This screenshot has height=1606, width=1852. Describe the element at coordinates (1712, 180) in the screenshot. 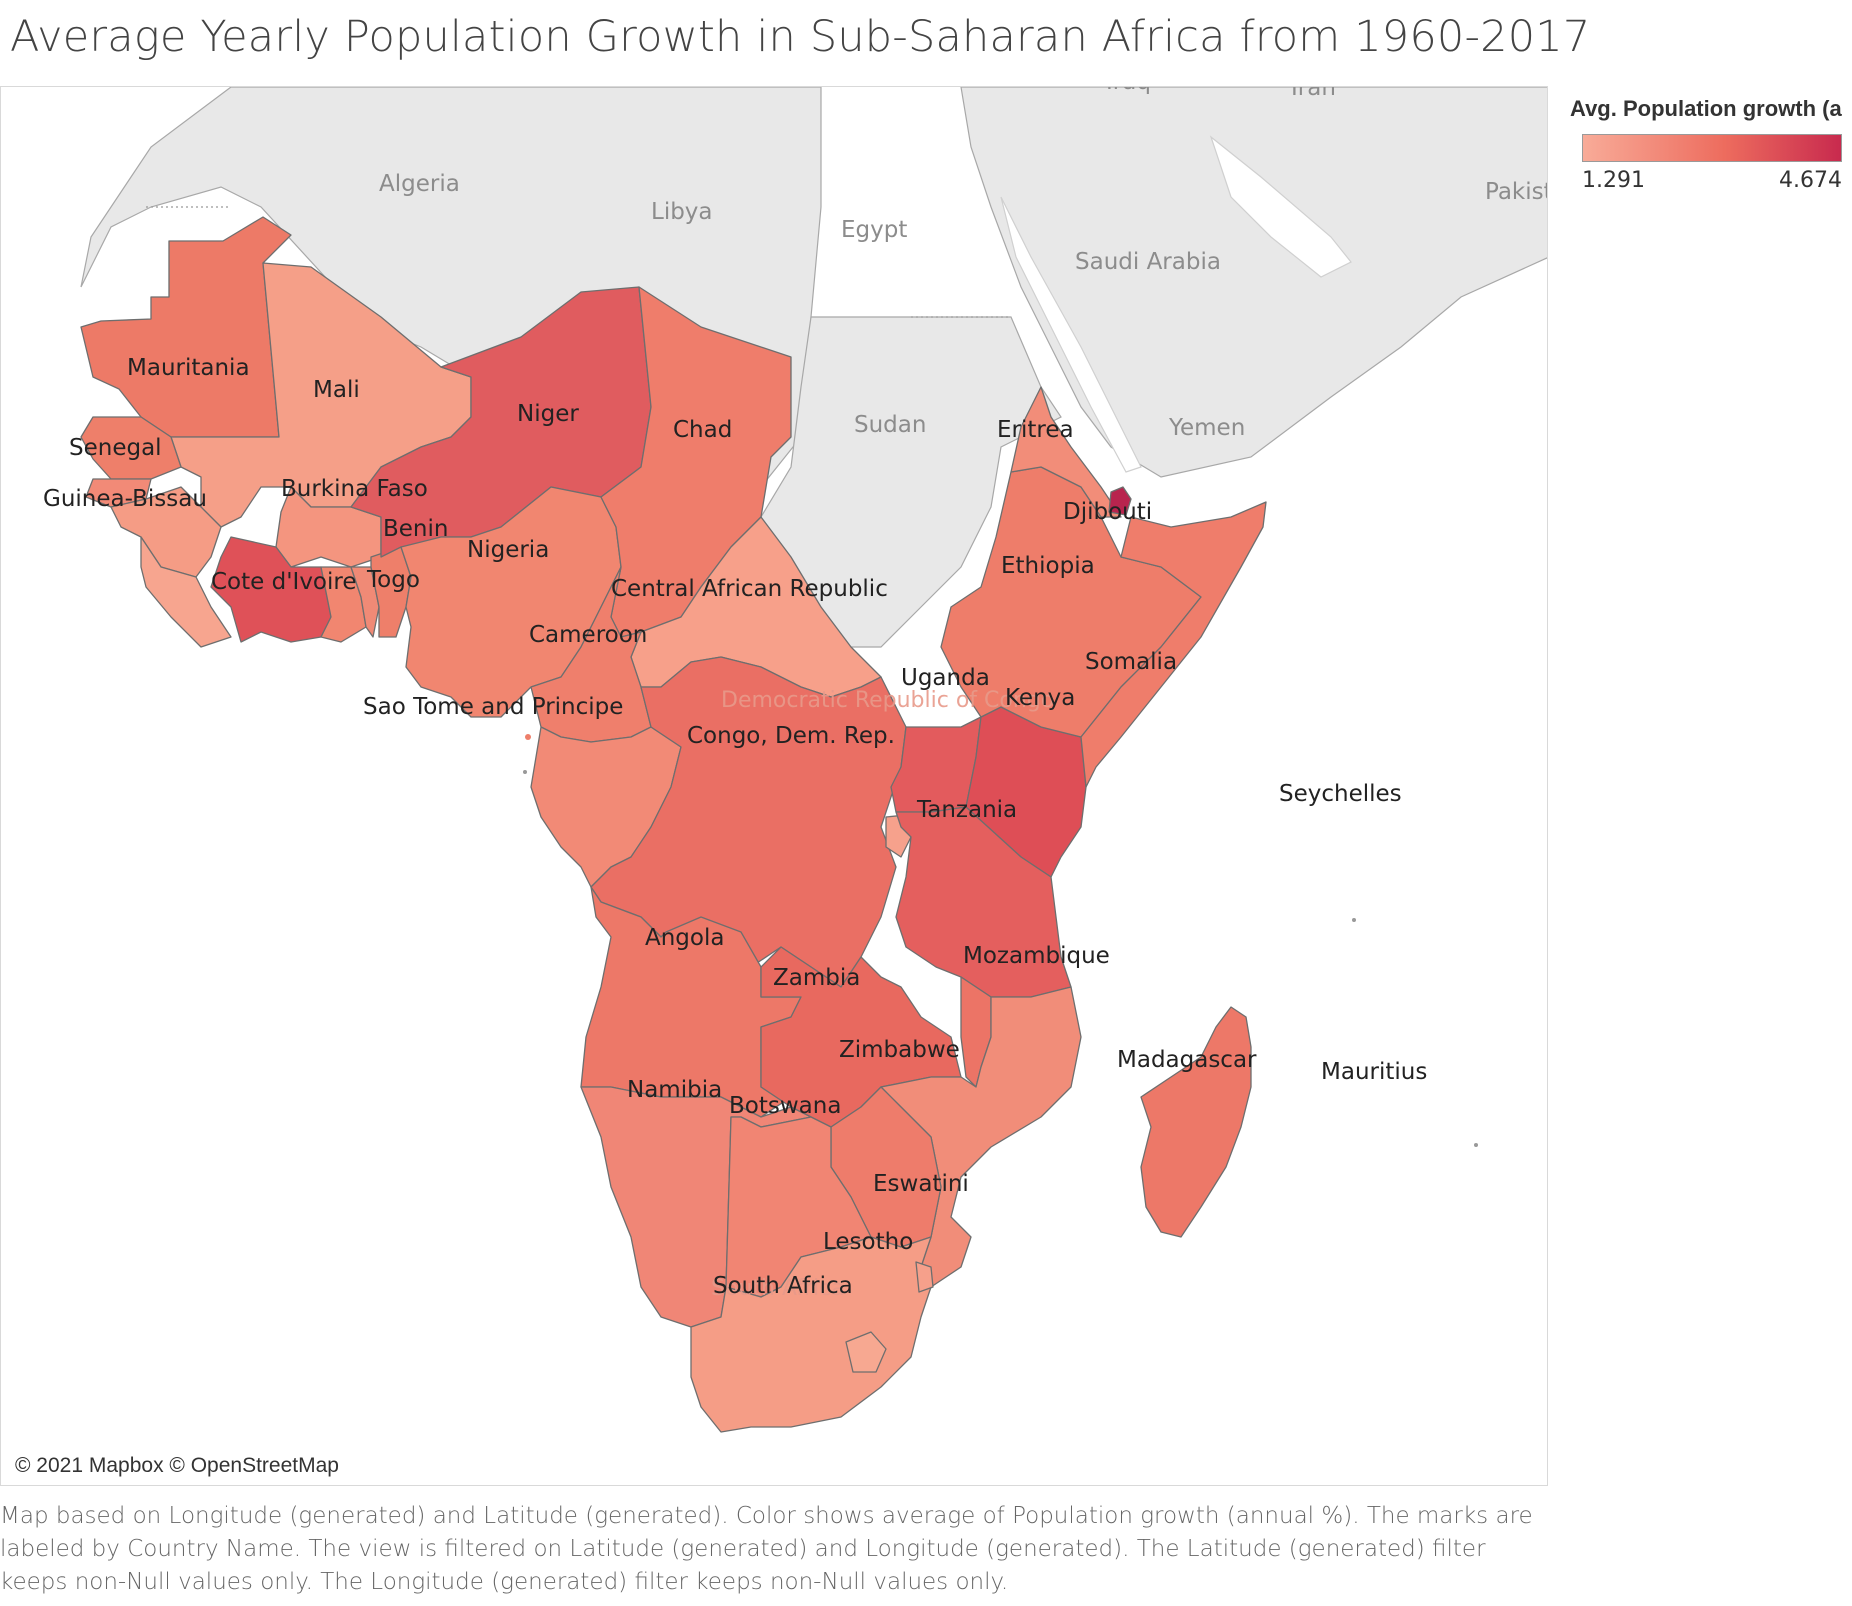

I see `legend-labels: 1.291 4.674` at that location.